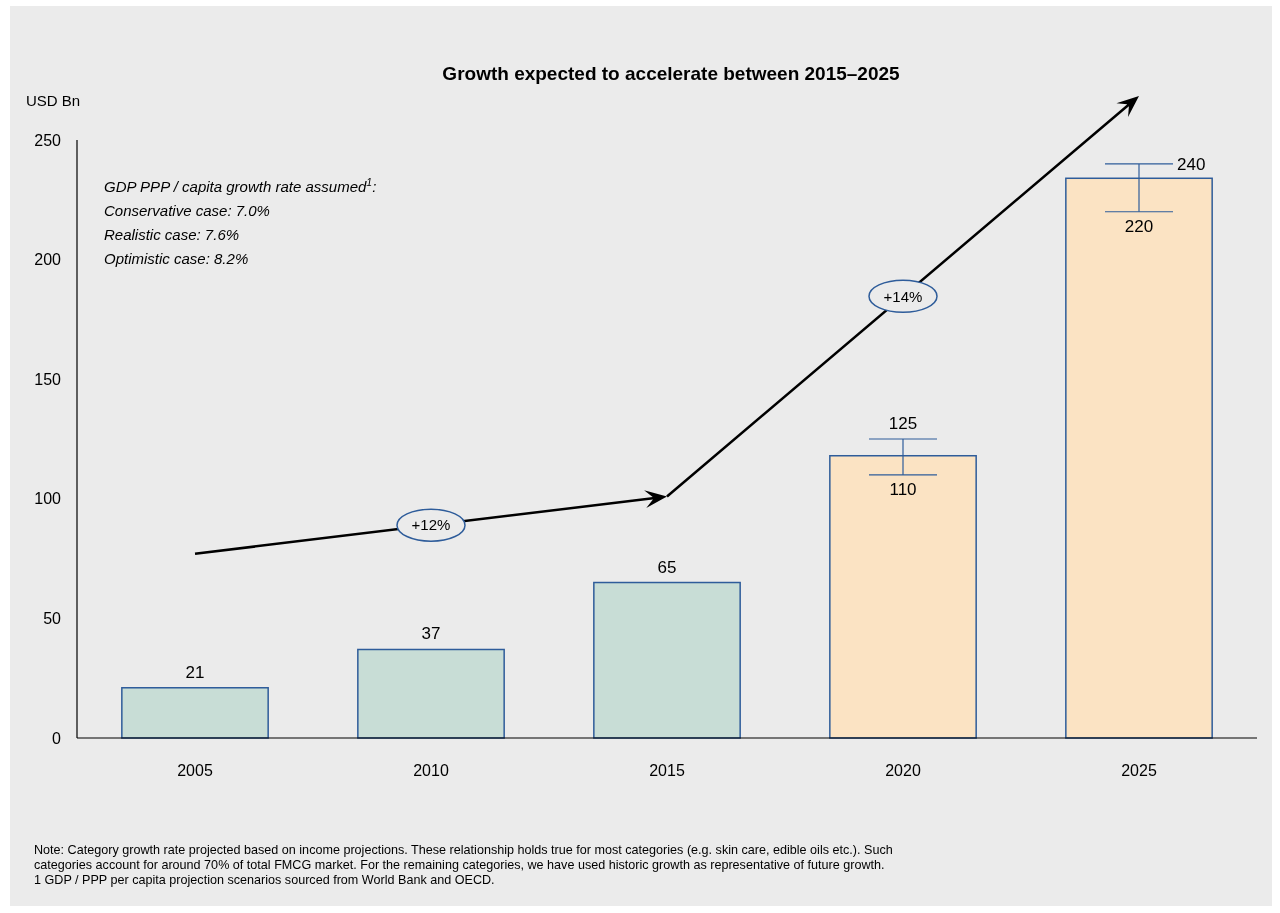  I want to click on text: 1 GDP / PPP per capita projection scenarios sourced from World Bank and OECD., so click(264, 880).